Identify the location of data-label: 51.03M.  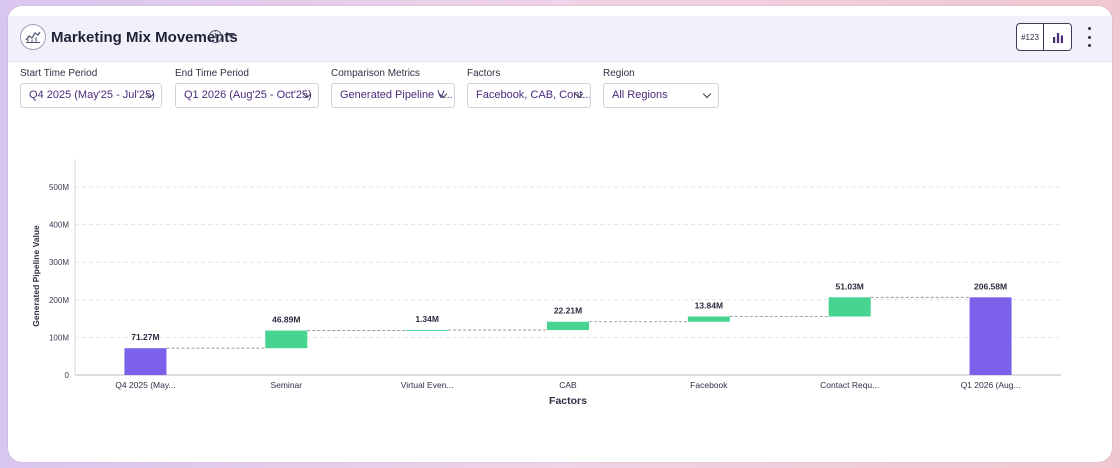
(850, 286).